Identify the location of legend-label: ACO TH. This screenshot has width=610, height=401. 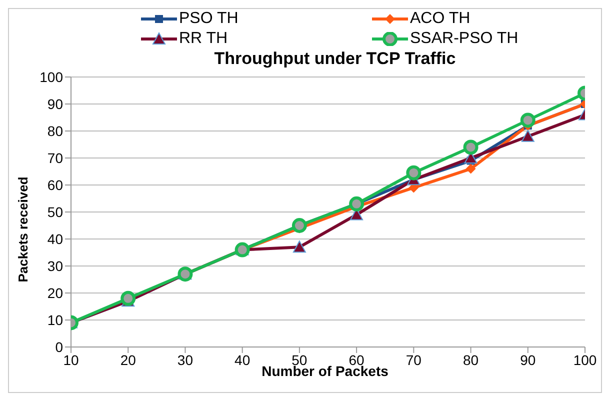
(440, 19).